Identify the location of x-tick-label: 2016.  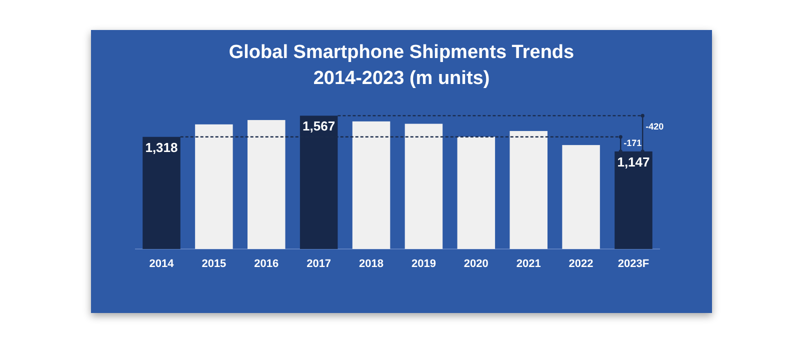
(266, 264).